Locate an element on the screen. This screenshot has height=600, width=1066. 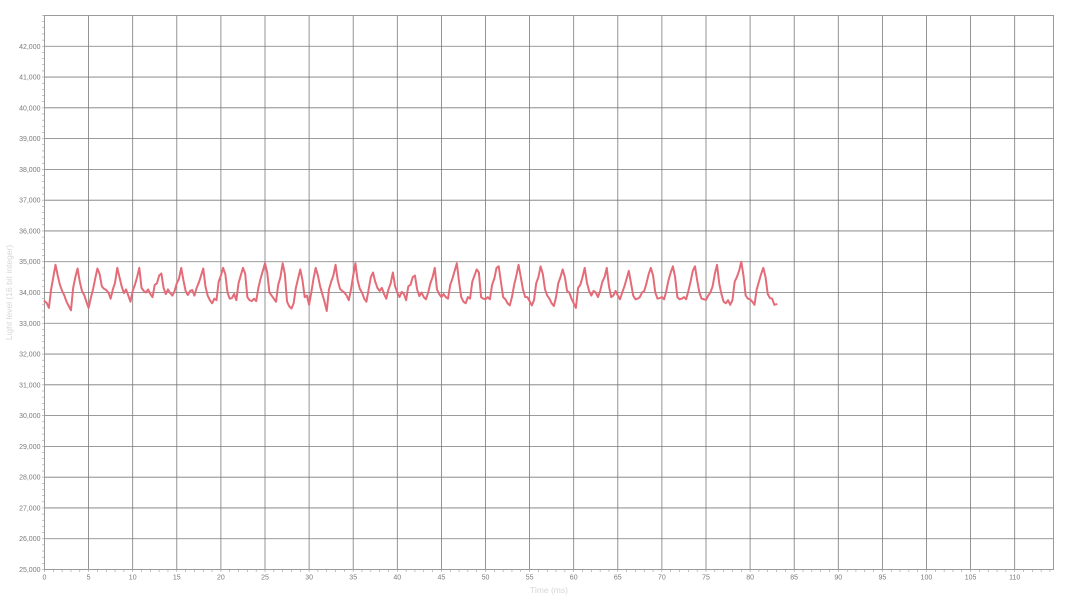
y-tick-label: 33,000 is located at coordinates (30, 324).